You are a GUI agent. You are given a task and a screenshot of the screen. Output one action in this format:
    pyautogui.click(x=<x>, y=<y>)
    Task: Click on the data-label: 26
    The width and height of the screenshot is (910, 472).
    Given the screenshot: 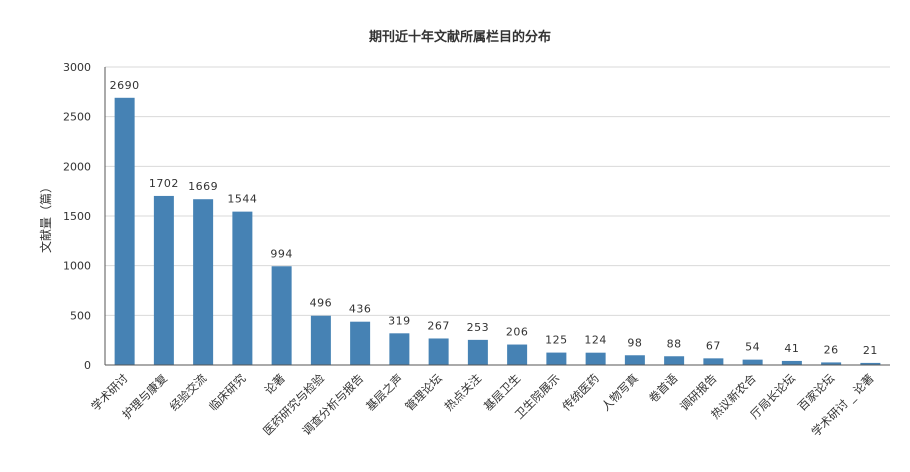 What is the action you would take?
    pyautogui.click(x=831, y=349)
    